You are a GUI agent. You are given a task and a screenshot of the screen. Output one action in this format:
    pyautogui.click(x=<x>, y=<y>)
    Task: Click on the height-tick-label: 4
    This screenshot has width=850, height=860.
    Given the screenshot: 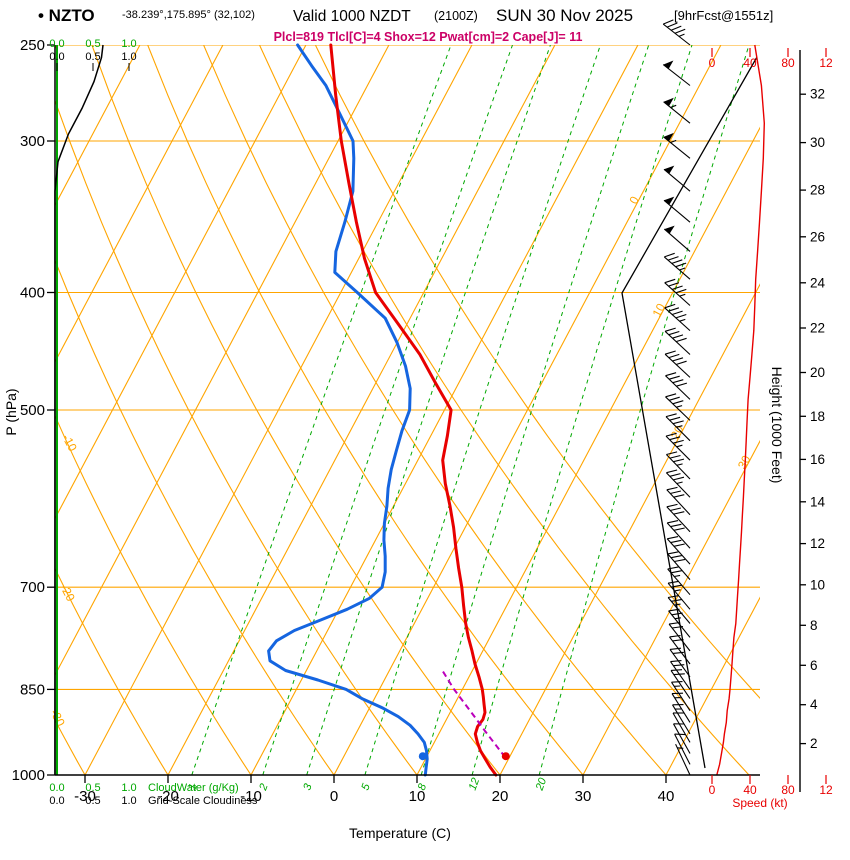 What is the action you would take?
    pyautogui.click(x=814, y=704)
    